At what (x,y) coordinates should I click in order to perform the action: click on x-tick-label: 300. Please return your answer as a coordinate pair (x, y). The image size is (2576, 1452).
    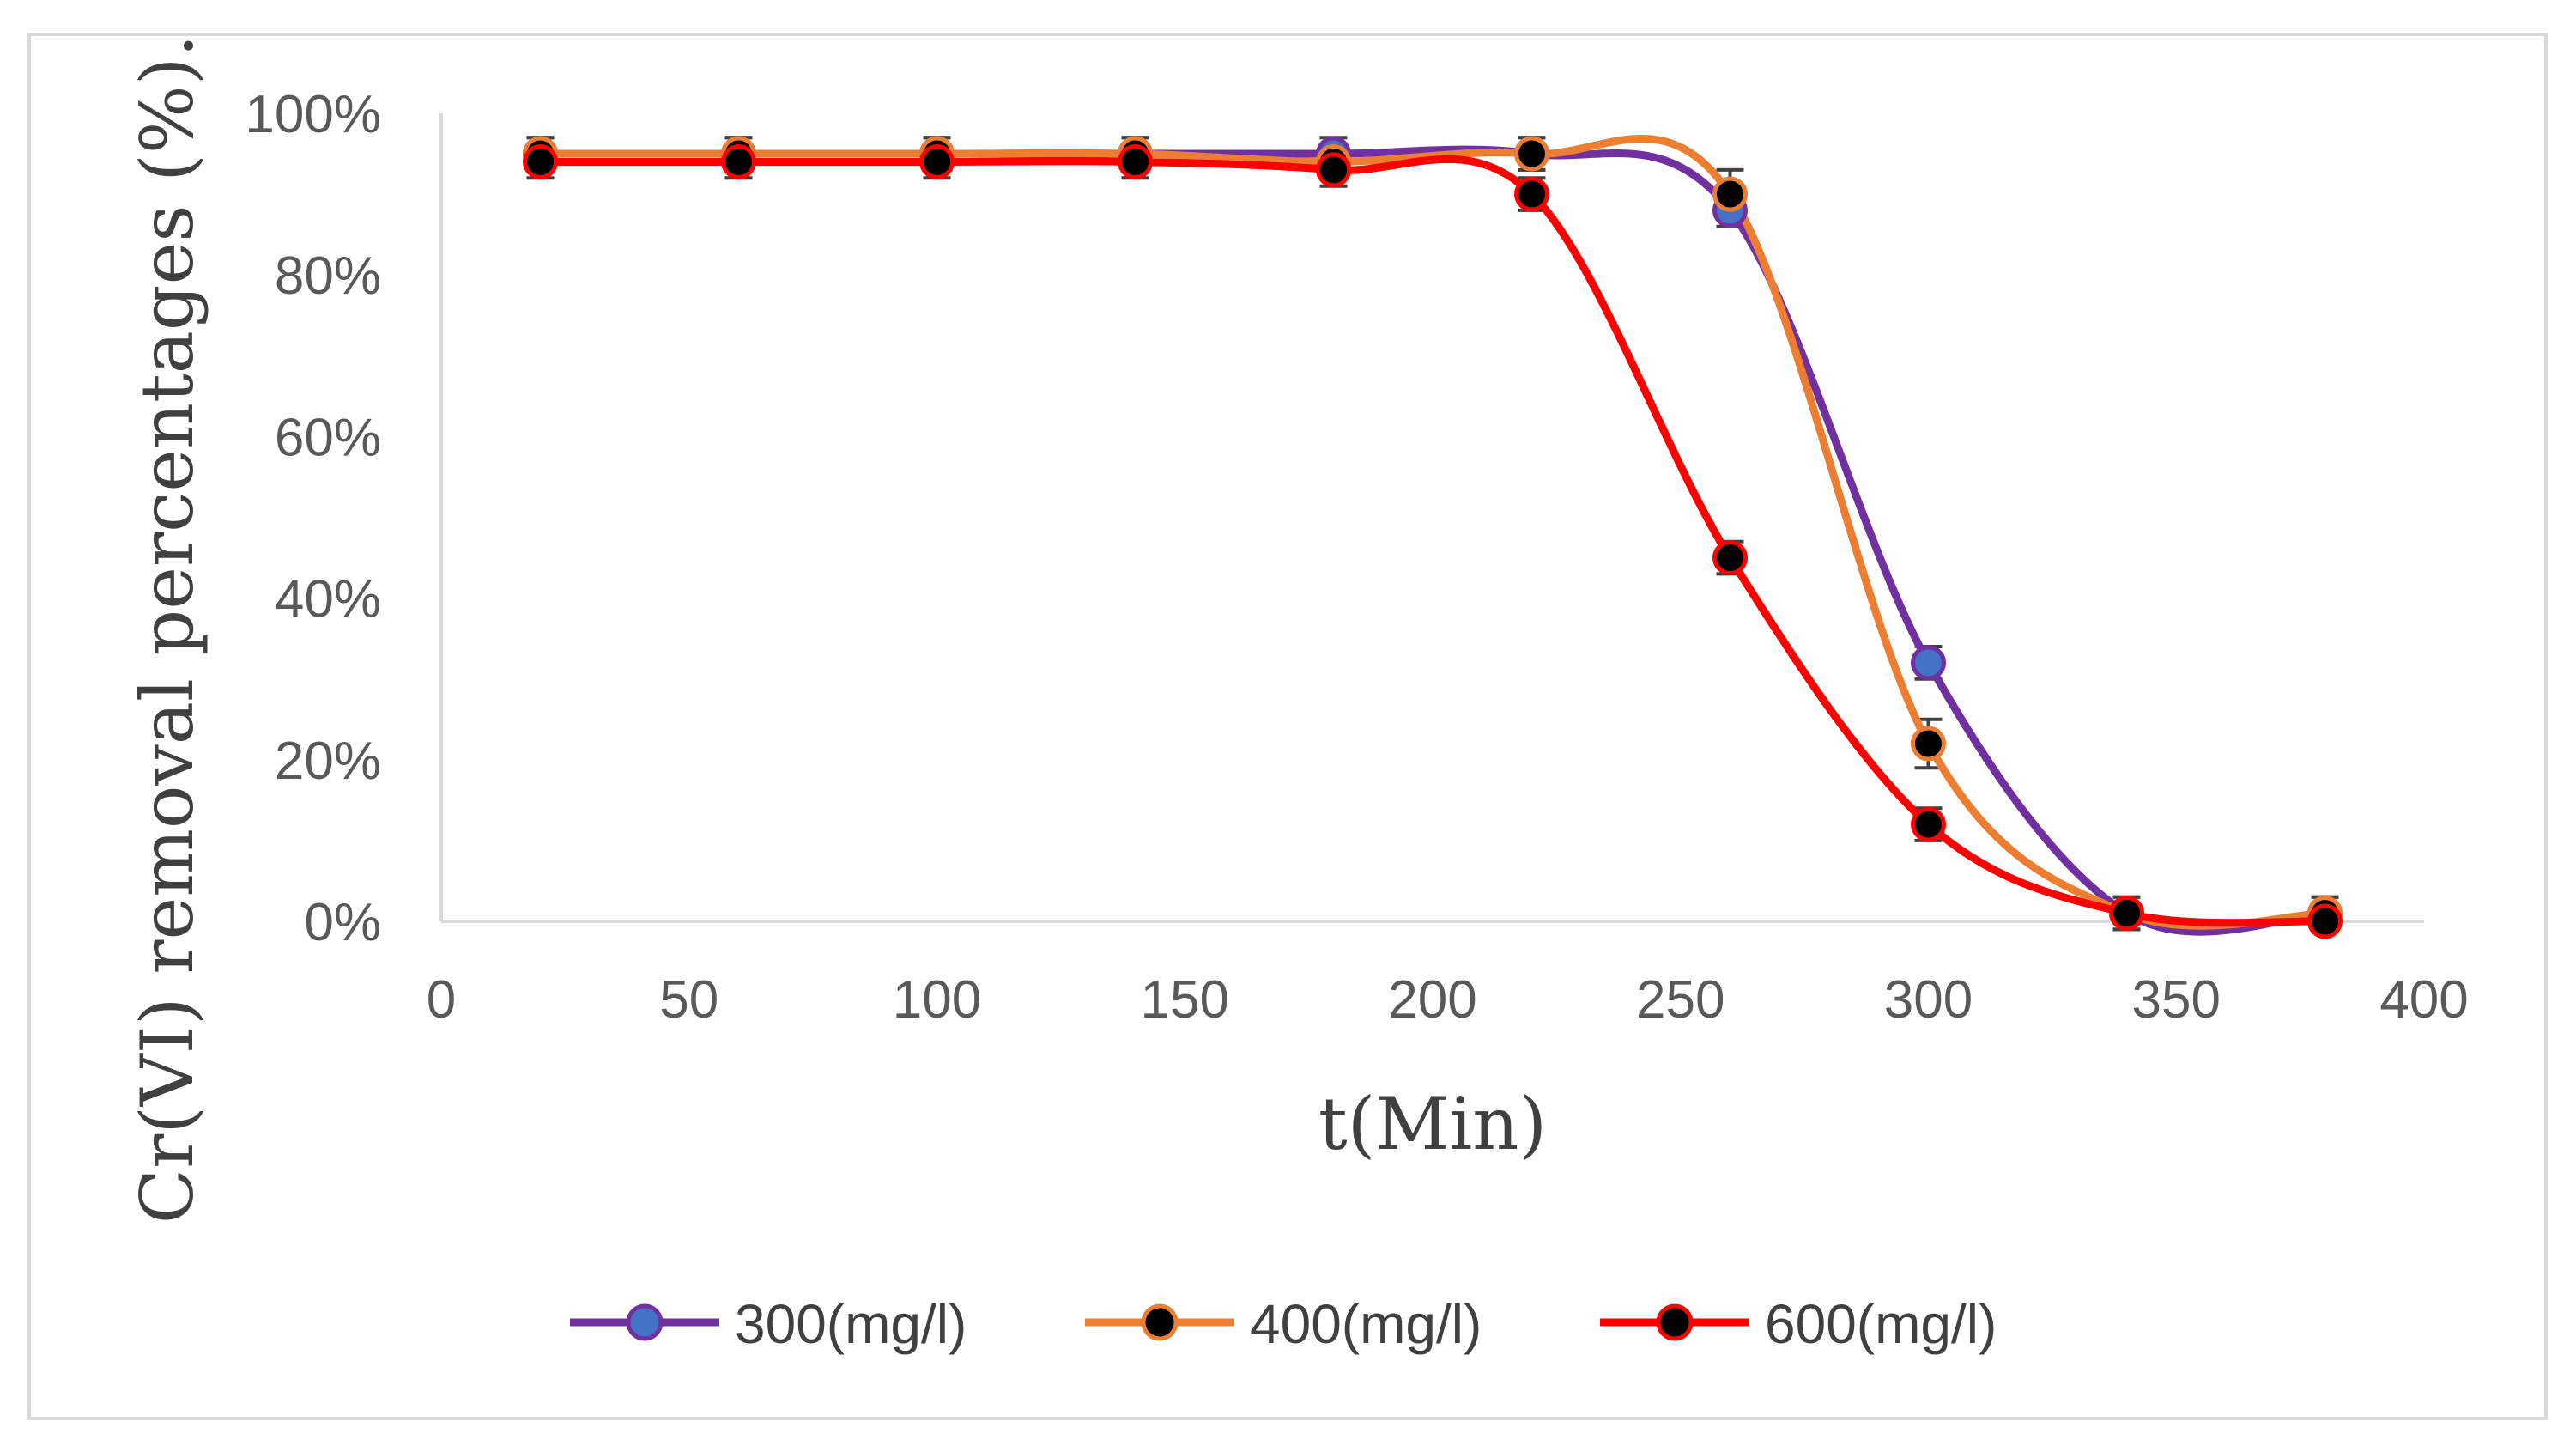
    Looking at the image, I should click on (1928, 1000).